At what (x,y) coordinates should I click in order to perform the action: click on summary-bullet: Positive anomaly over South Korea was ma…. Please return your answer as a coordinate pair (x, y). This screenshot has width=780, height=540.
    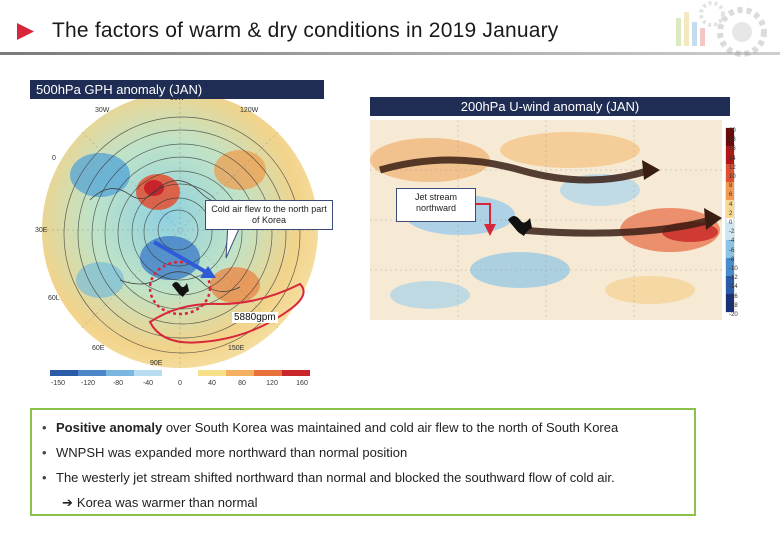
    Looking at the image, I should click on (363, 432).